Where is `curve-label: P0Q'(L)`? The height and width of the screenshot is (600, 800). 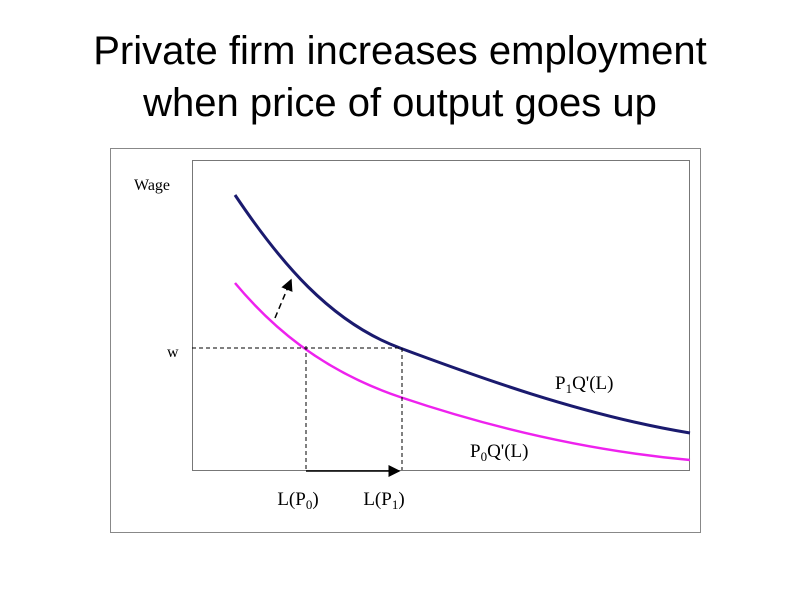 curve-label: P0Q'(L) is located at coordinates (499, 452).